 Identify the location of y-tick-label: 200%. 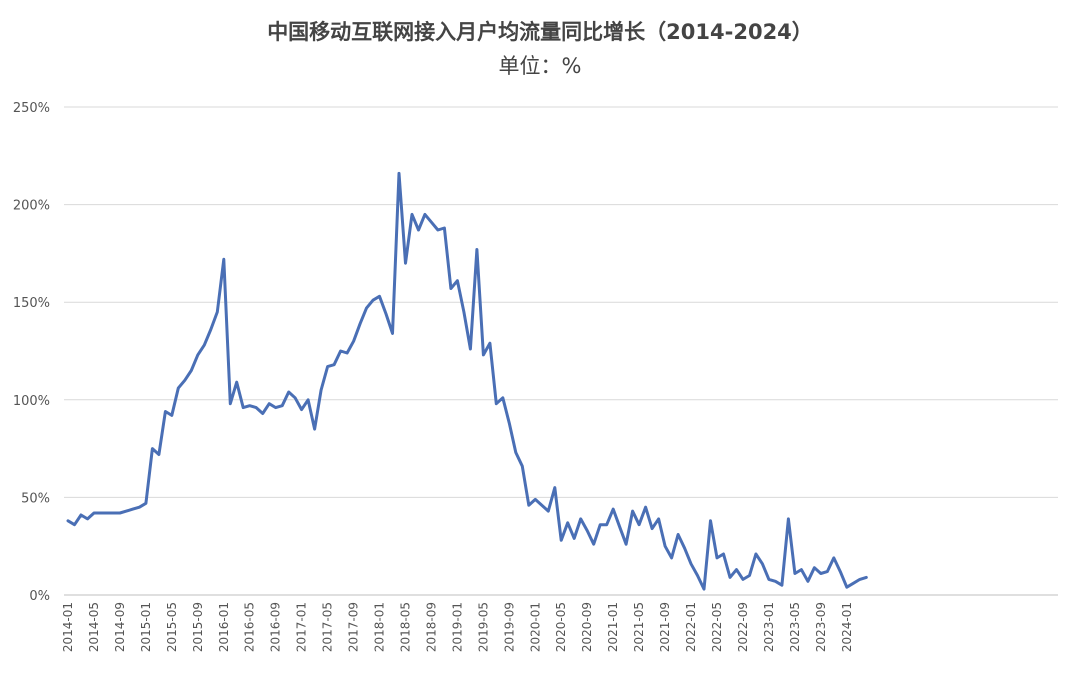
(31, 206).